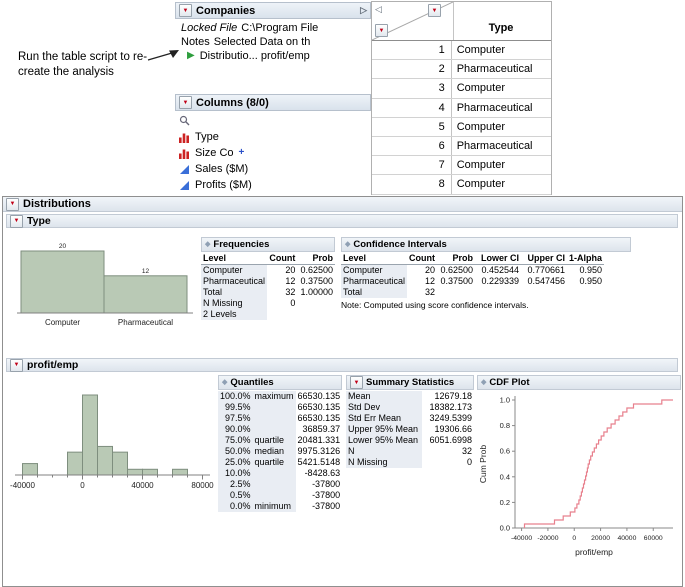 Image resolution: width=685 pixels, height=587 pixels. Describe the element at coordinates (384, 396) in the screenshot. I see `table-cell: Mean` at that location.